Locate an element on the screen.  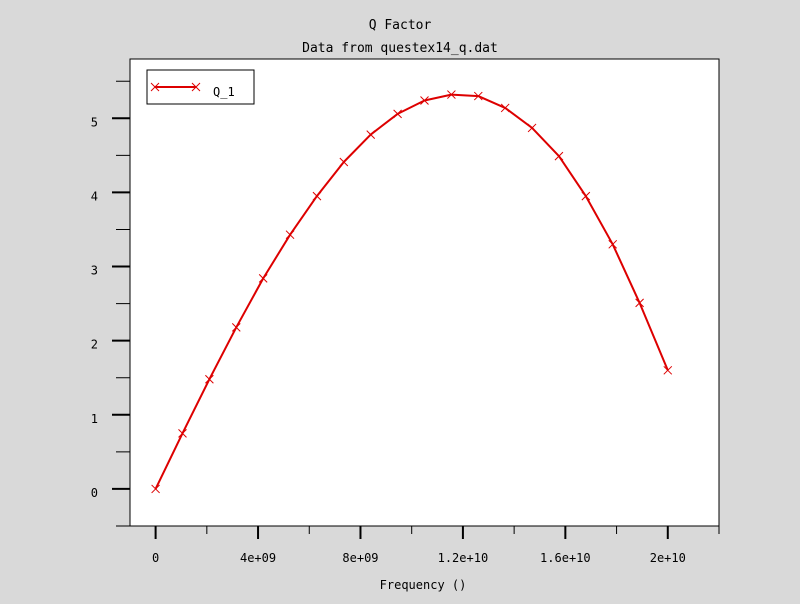
y-tick-label: 3 is located at coordinates (94, 271).